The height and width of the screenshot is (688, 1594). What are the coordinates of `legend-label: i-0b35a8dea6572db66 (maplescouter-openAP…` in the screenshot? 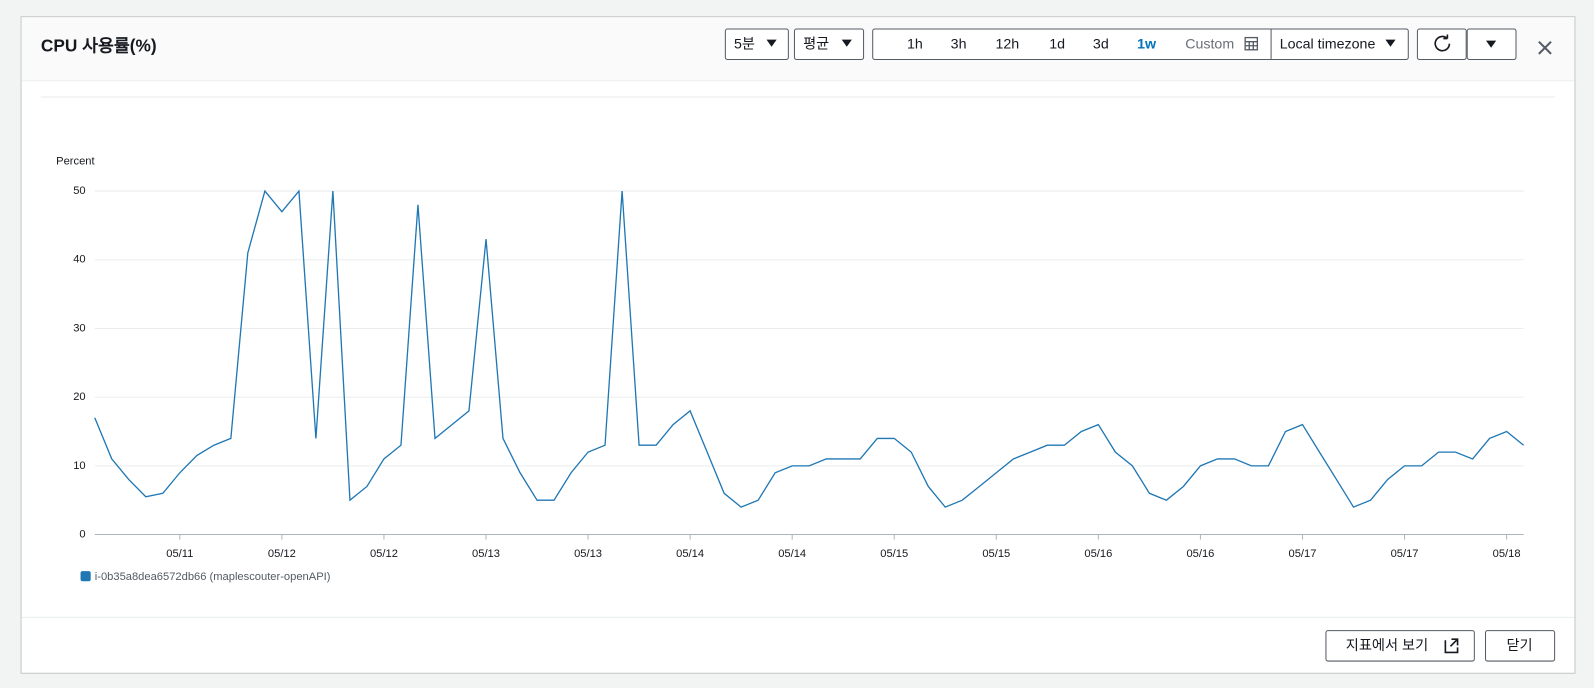 It's located at (213, 577).